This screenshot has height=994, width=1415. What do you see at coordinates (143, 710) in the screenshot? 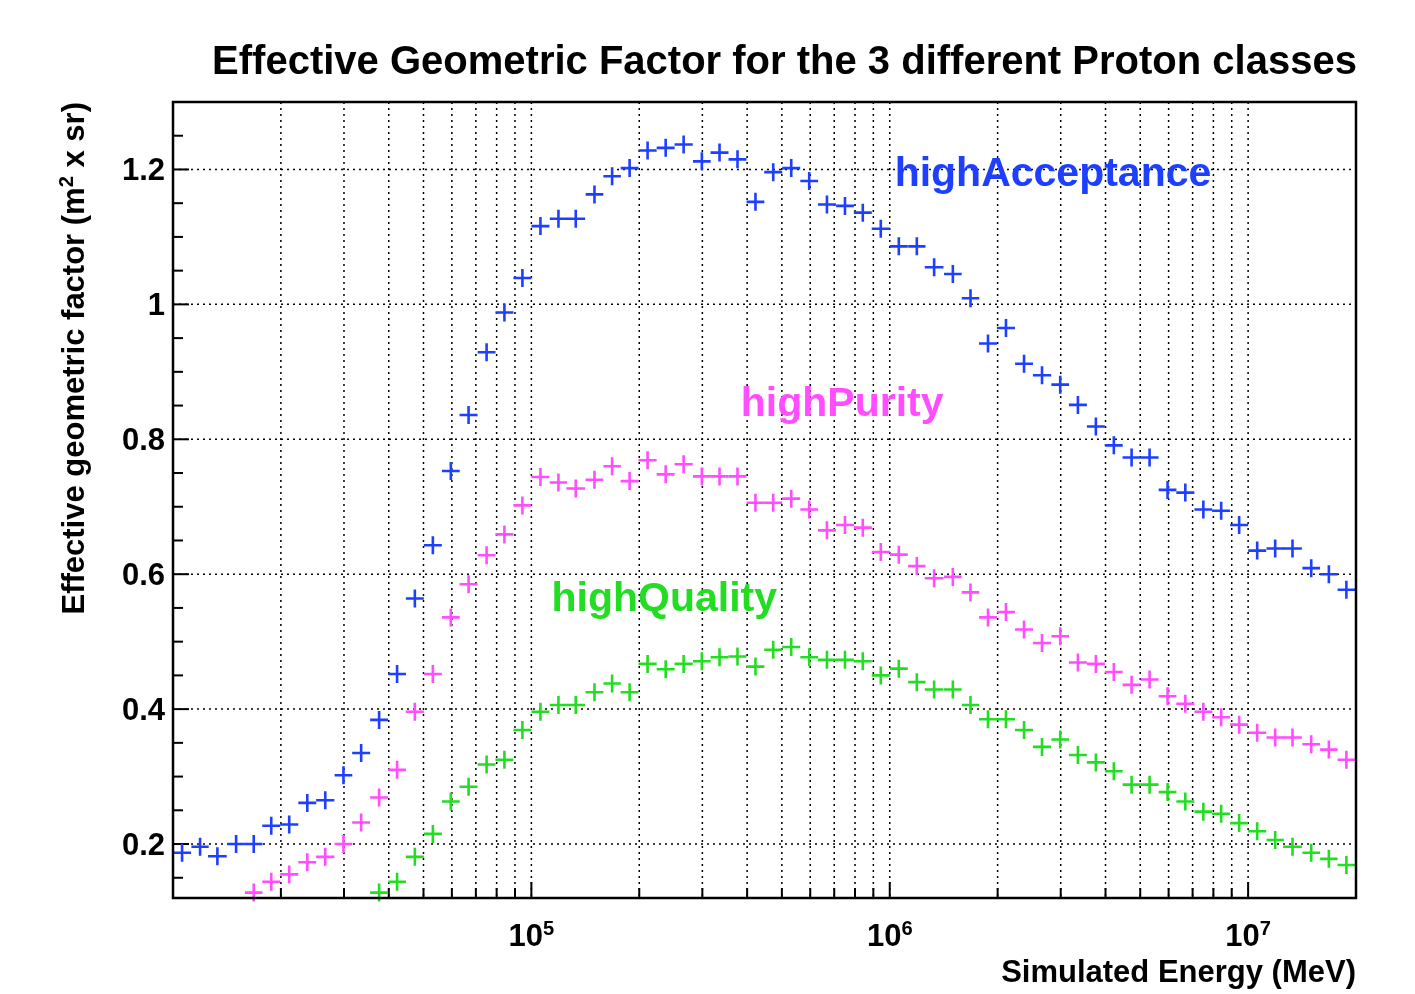
I see `y-tick-label: 0.4` at bounding box center [143, 710].